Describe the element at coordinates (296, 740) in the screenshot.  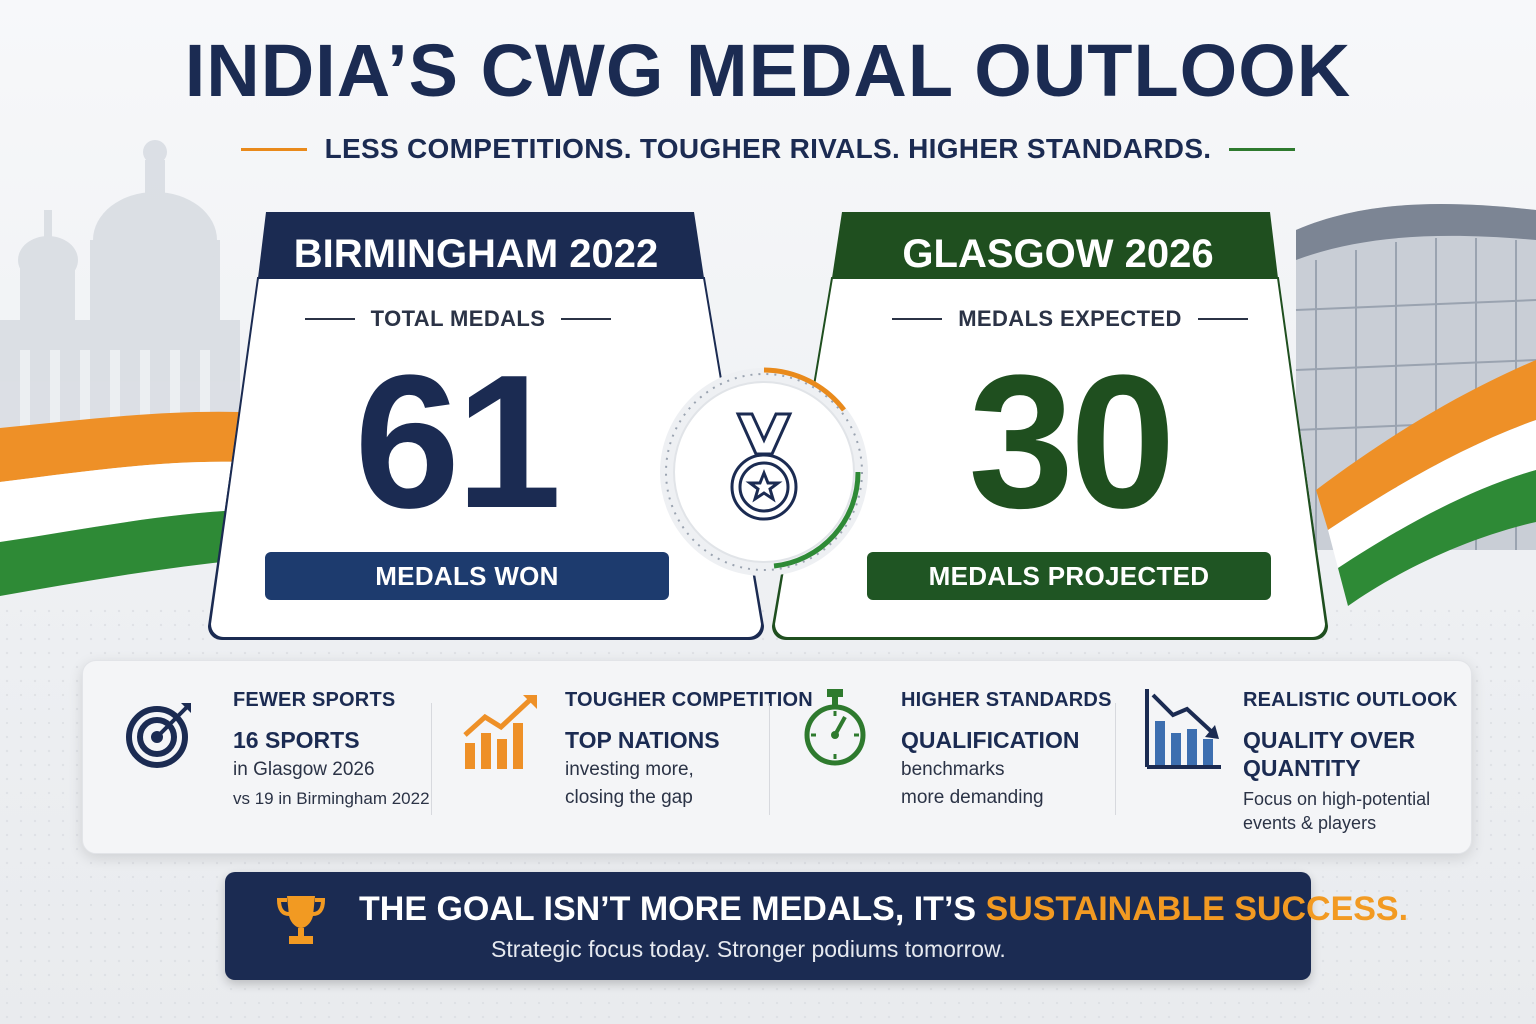
I see `feature-headline: 16 SPORTS` at that location.